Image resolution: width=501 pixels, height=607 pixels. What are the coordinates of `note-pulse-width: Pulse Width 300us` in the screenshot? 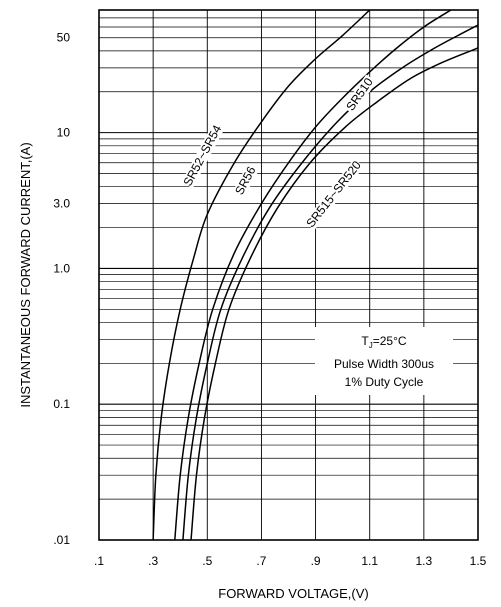 It's located at (384, 364).